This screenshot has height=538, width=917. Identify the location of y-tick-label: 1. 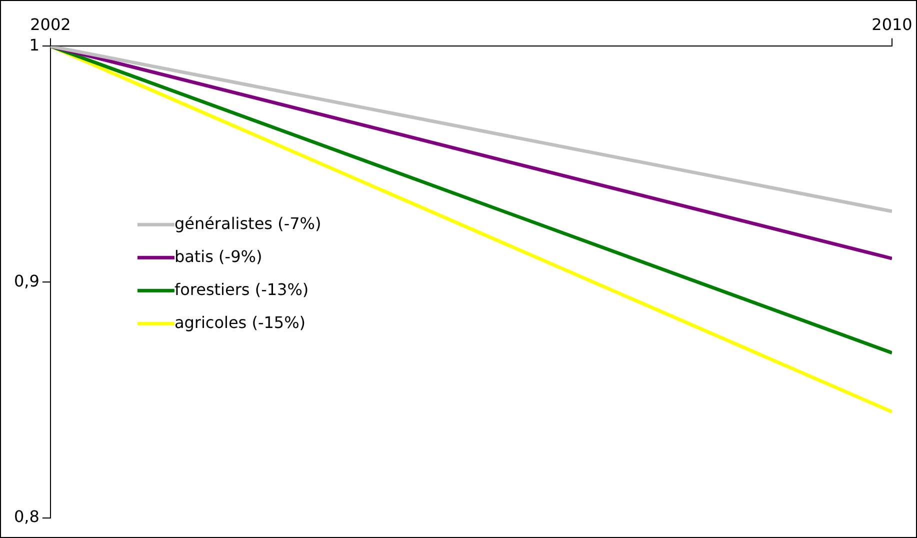
(34, 44).